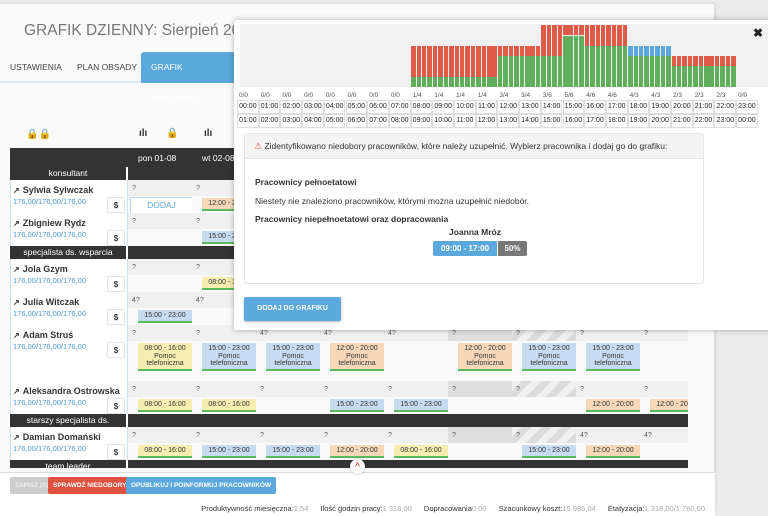  Describe the element at coordinates (201, 485) in the screenshot. I see `publish-button: OPUBLIKUJ I POINFORMUJ PRACOWNIKÓW` at that location.